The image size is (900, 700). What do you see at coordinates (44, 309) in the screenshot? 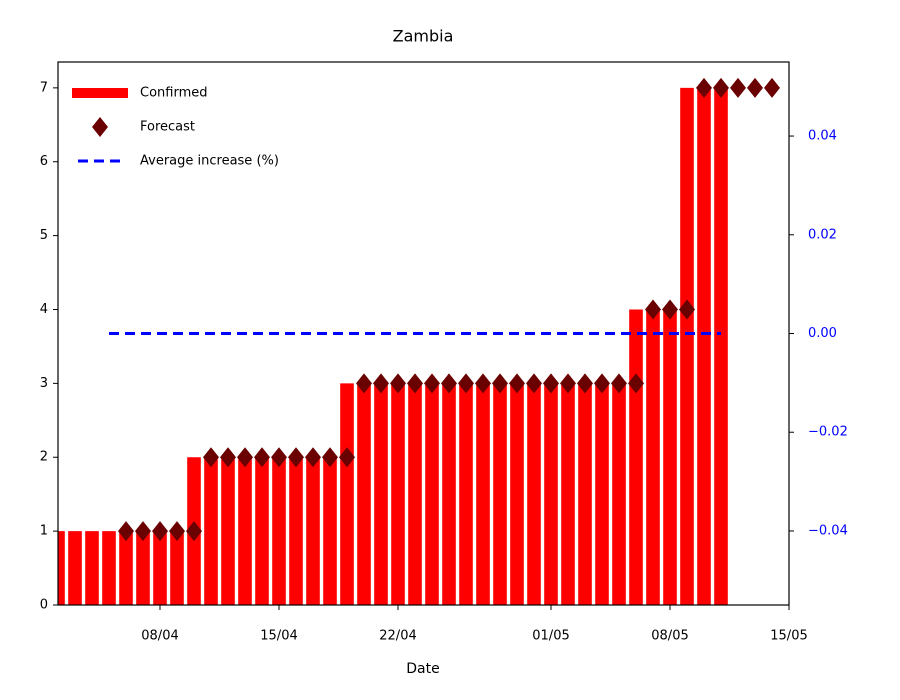
I see `y-tick-label: 4` at bounding box center [44, 309].